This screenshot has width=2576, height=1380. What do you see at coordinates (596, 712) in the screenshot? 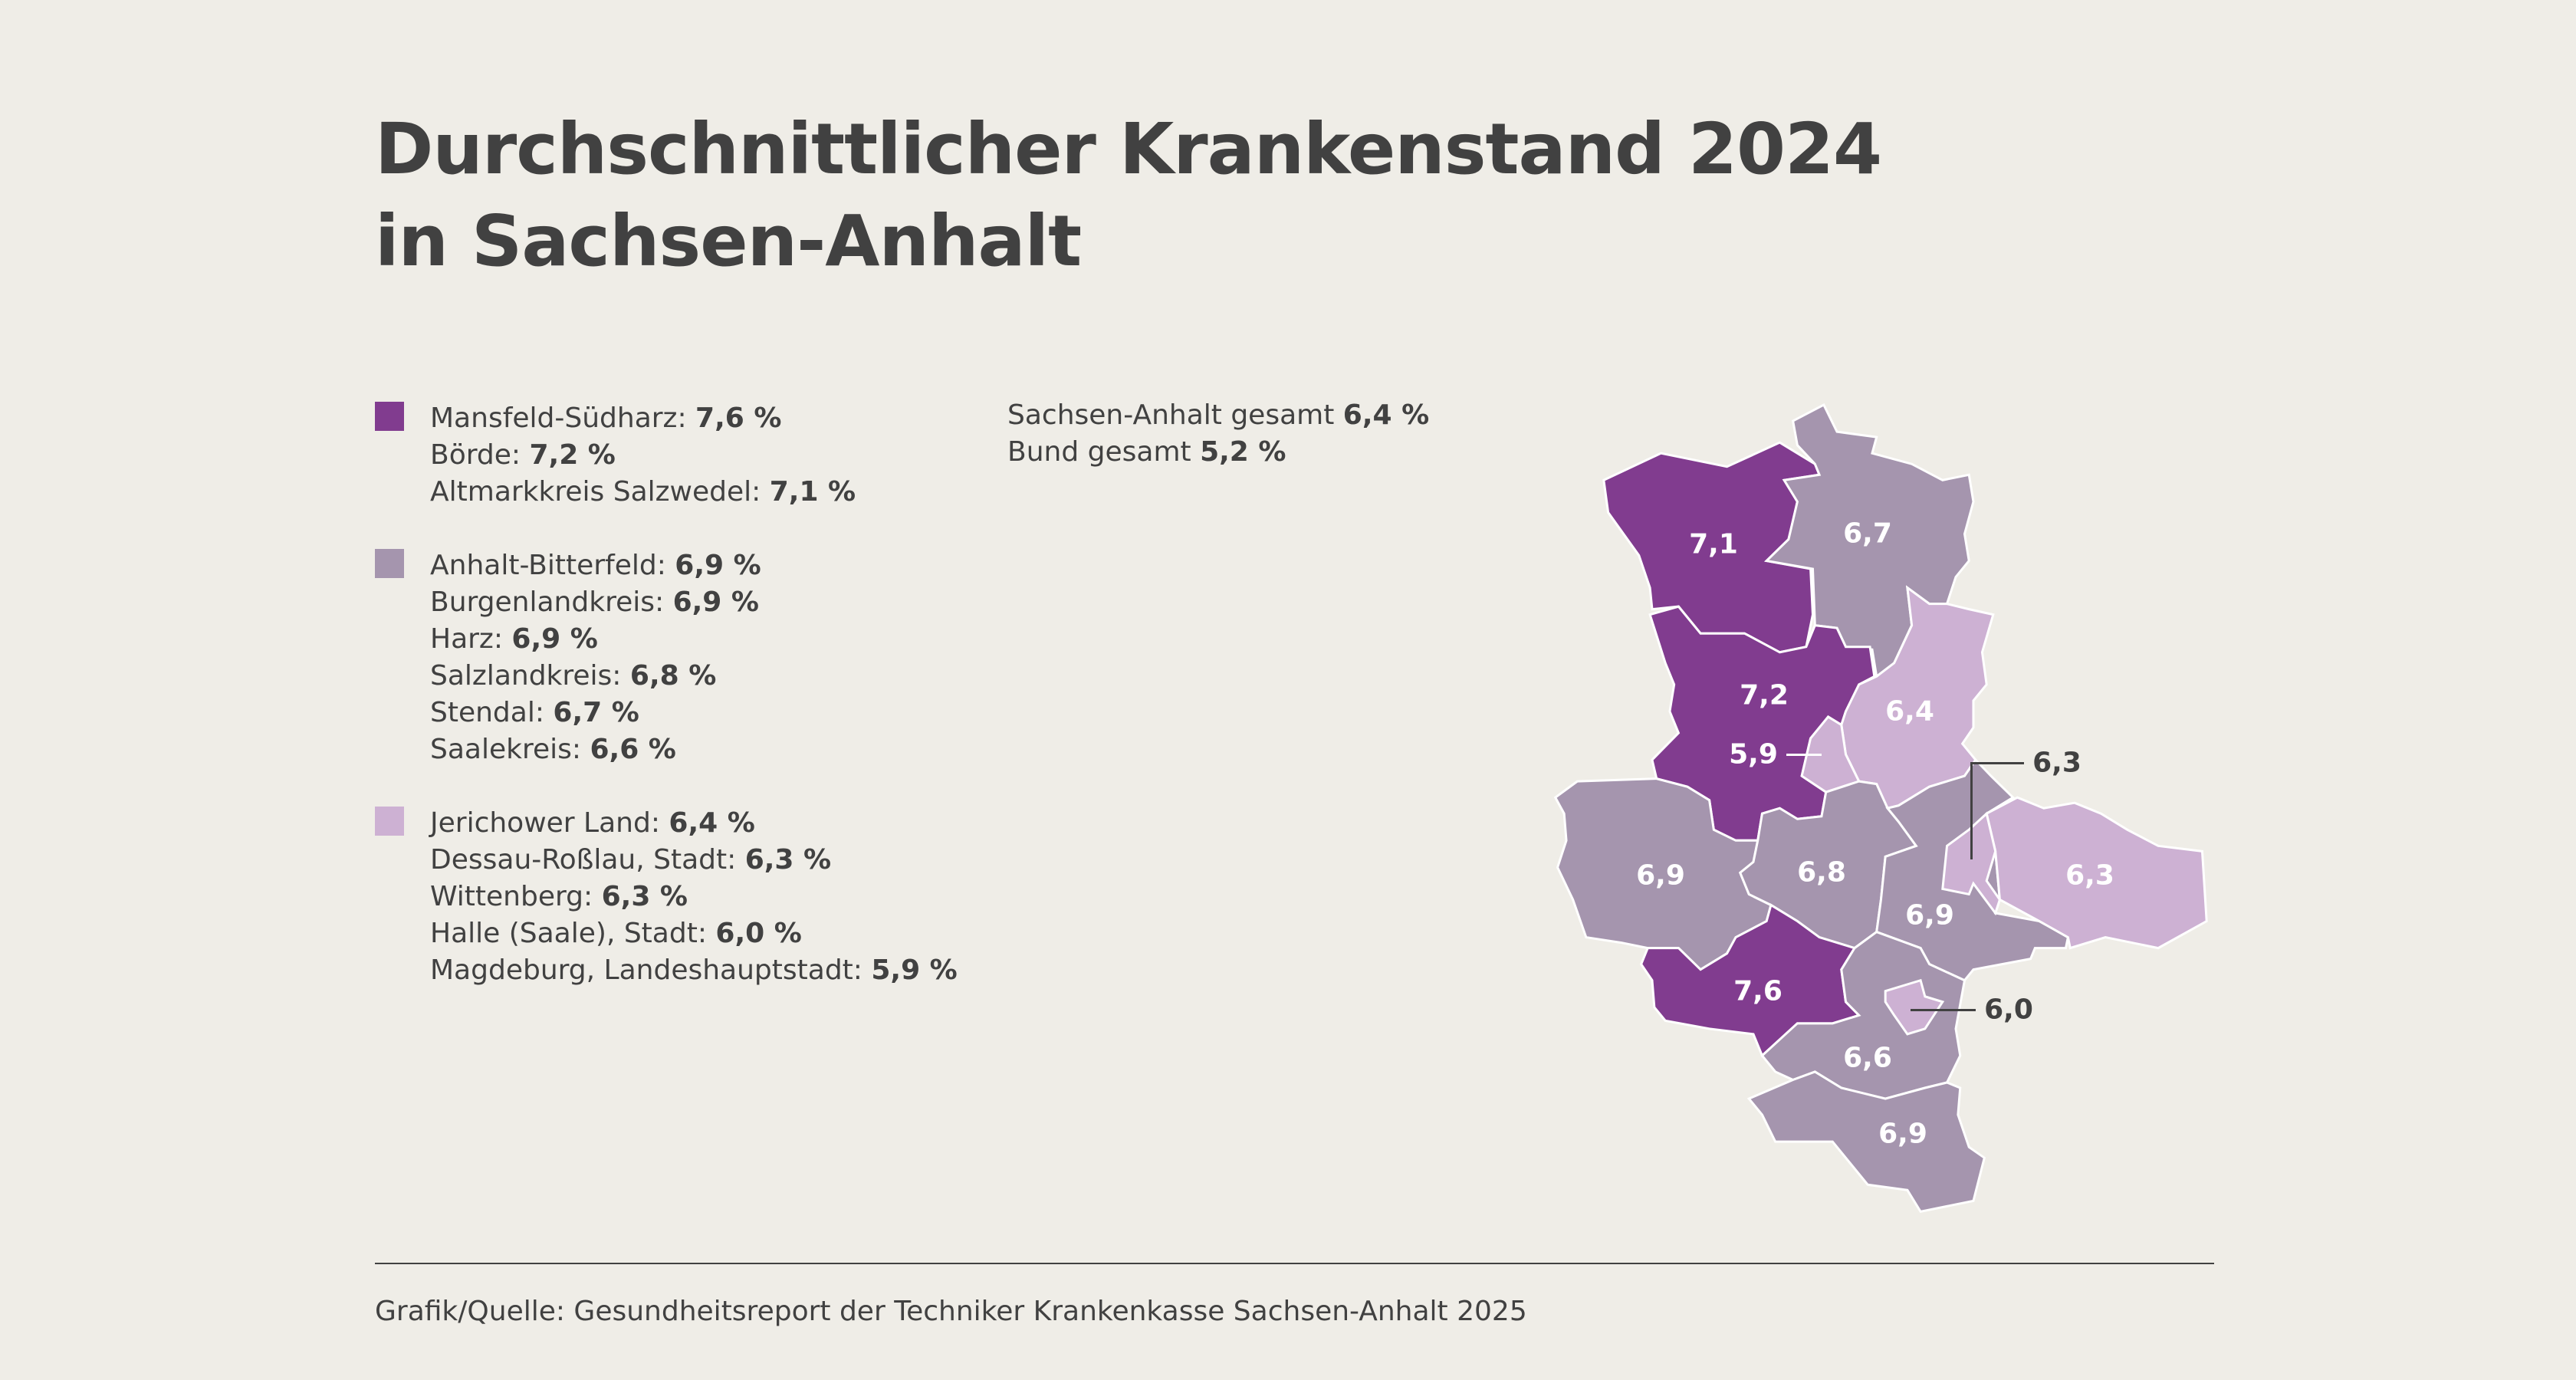
I see `legend-item-value: 6,7 %` at bounding box center [596, 712].